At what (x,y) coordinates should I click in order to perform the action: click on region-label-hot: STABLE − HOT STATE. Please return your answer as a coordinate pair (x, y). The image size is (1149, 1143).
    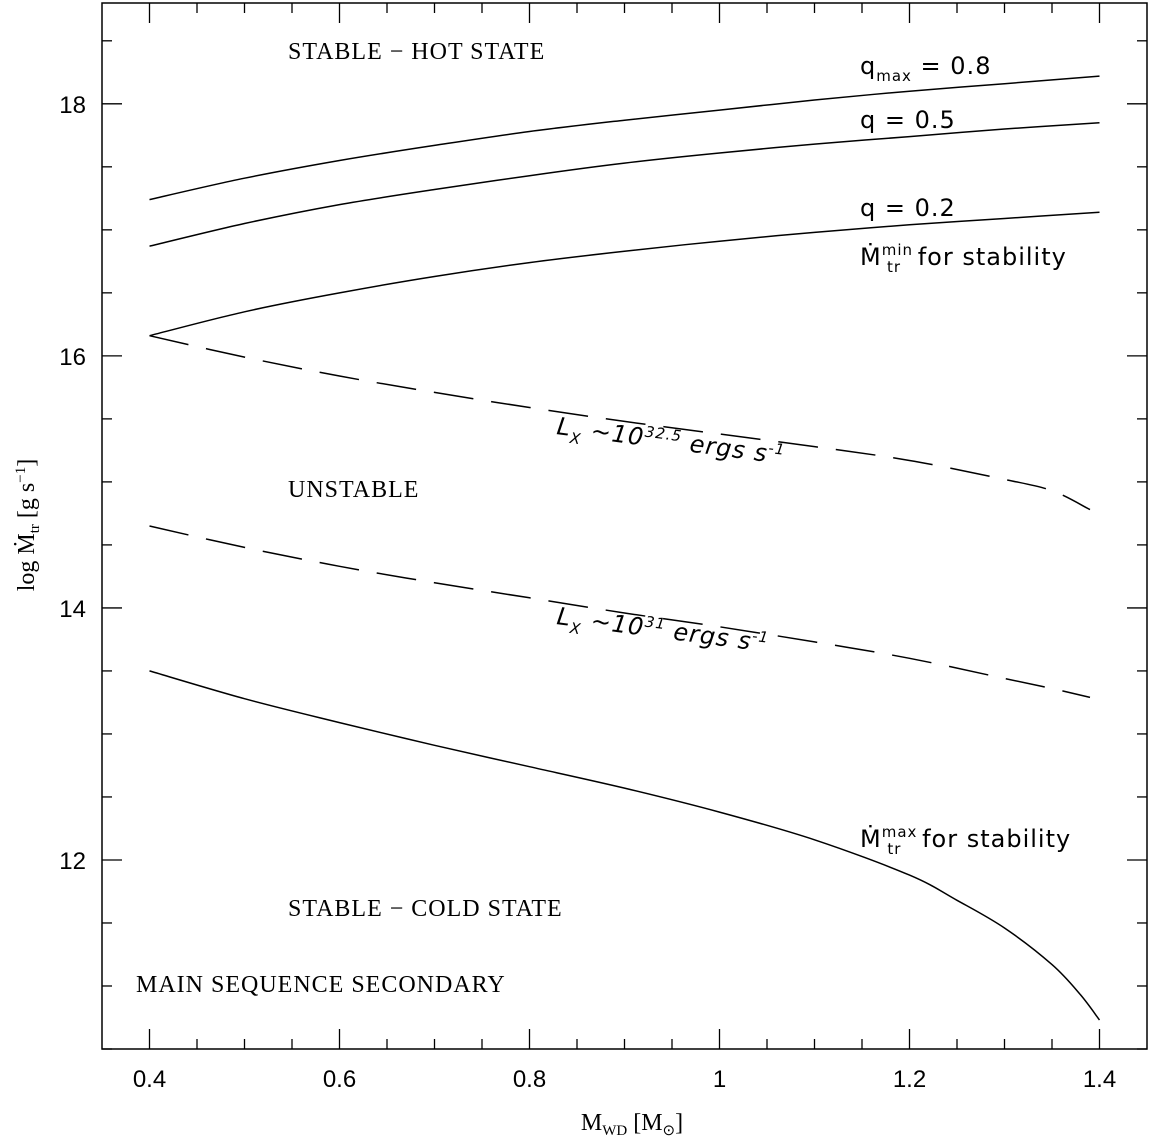
    Looking at the image, I should click on (416, 52).